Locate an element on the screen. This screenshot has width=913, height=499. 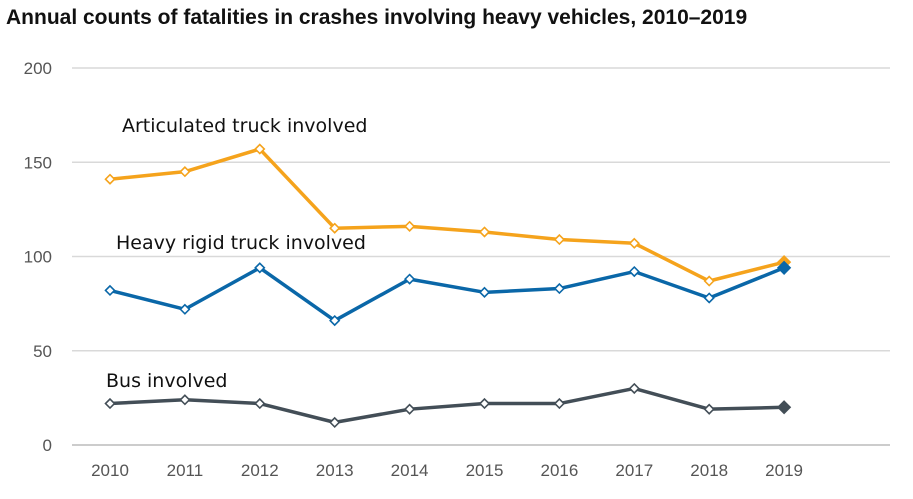
x-tick-label: 2018 is located at coordinates (709, 470).